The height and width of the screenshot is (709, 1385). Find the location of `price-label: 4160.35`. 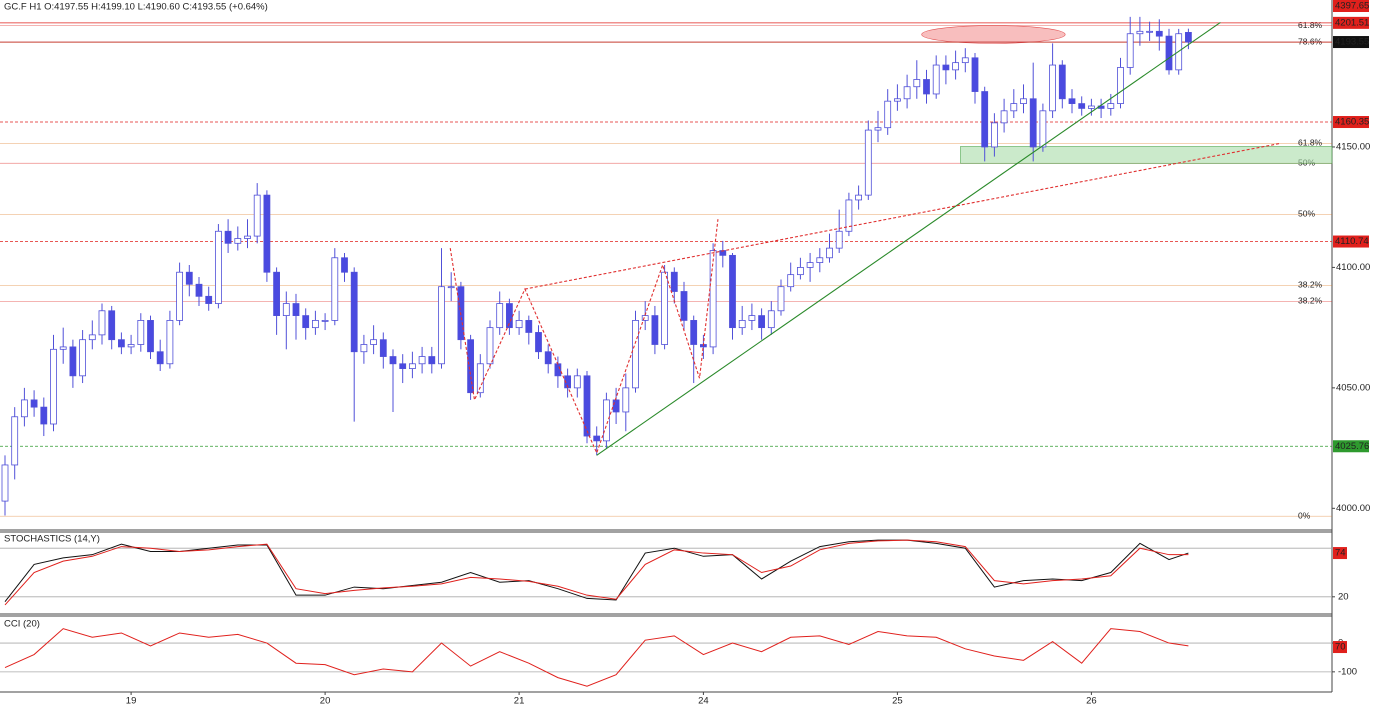

price-label: 4160.35 is located at coordinates (1352, 122).